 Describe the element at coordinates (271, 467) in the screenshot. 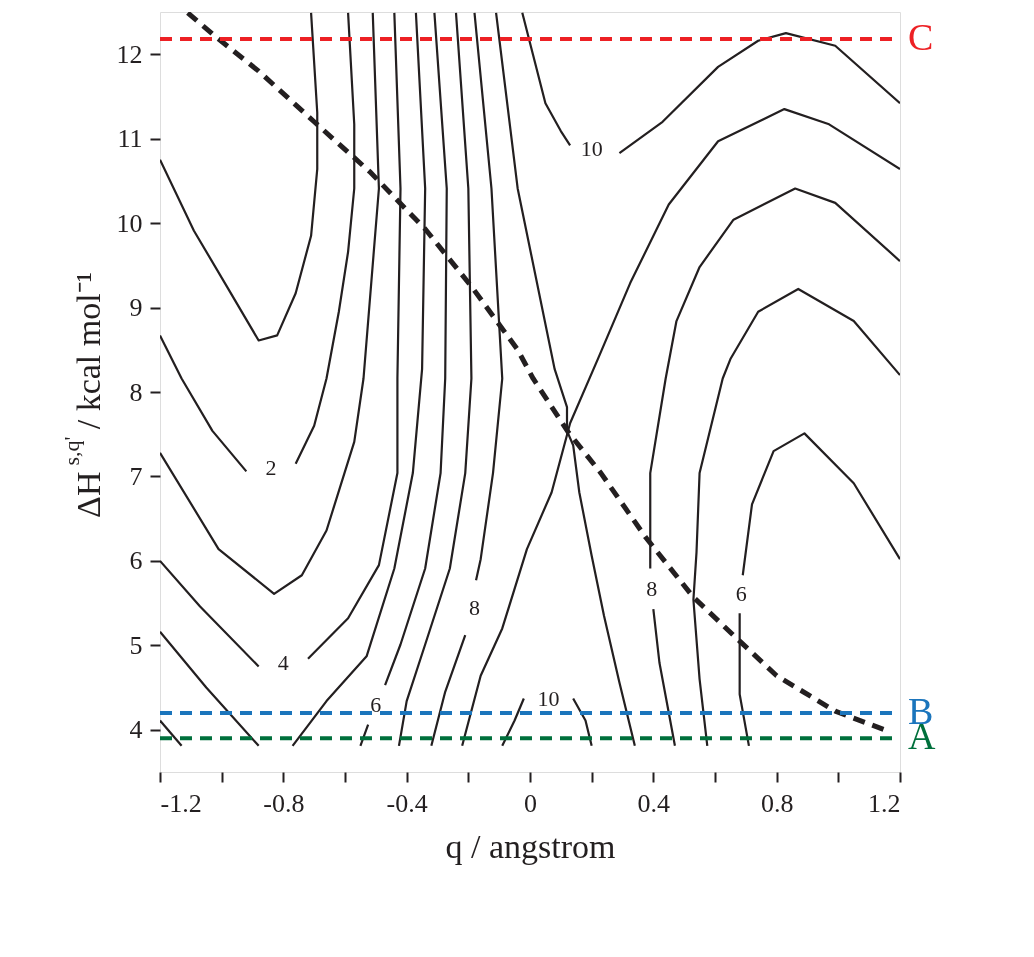

I see `annotation: 2` at that location.